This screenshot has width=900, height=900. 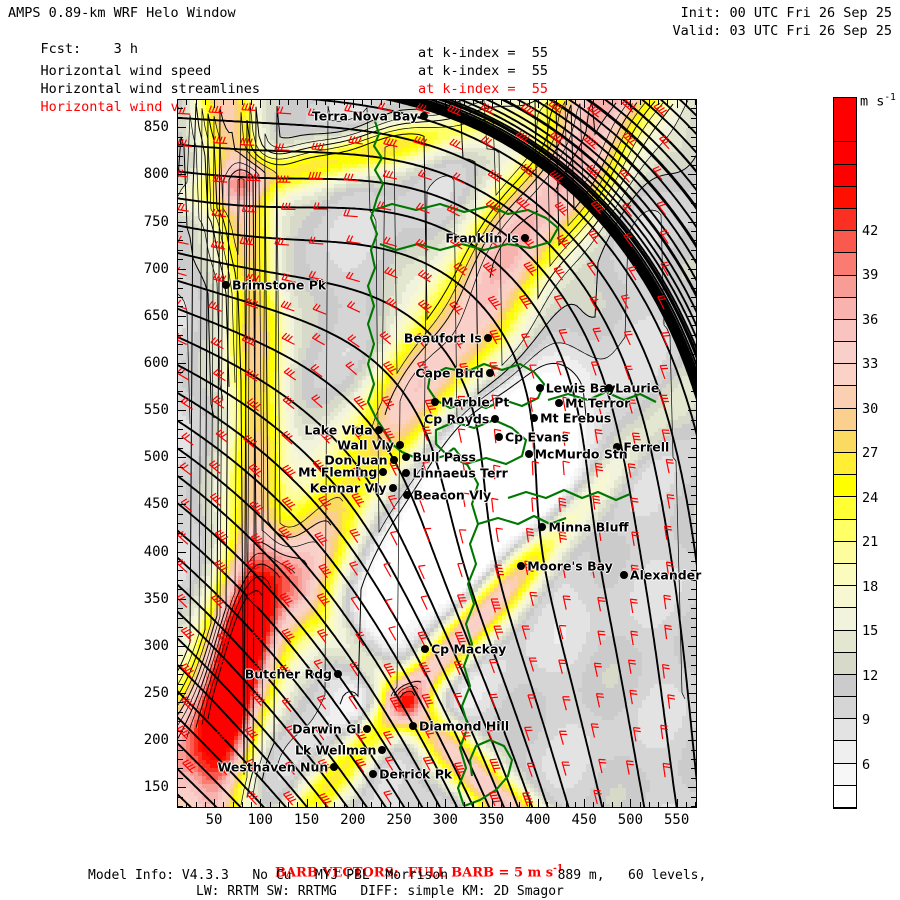 I want to click on station-label: Linnaeus Terr, so click(x=459, y=473).